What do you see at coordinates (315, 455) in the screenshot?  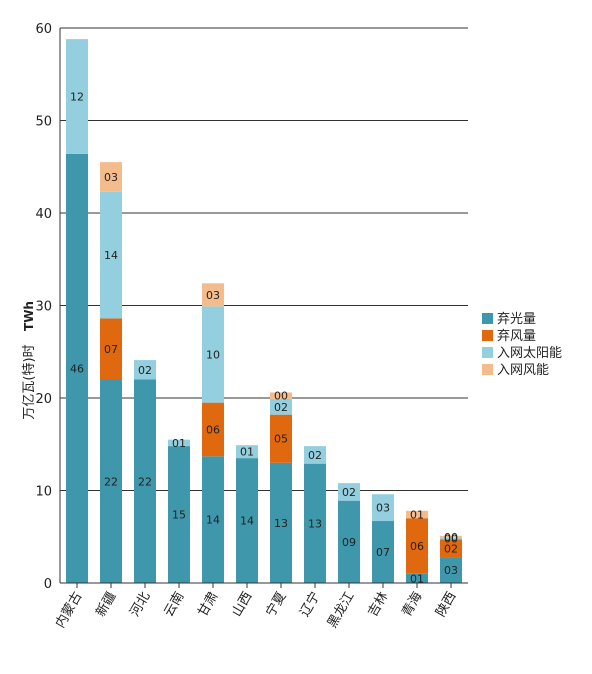 I see `data-label-3-8: 02` at bounding box center [315, 455].